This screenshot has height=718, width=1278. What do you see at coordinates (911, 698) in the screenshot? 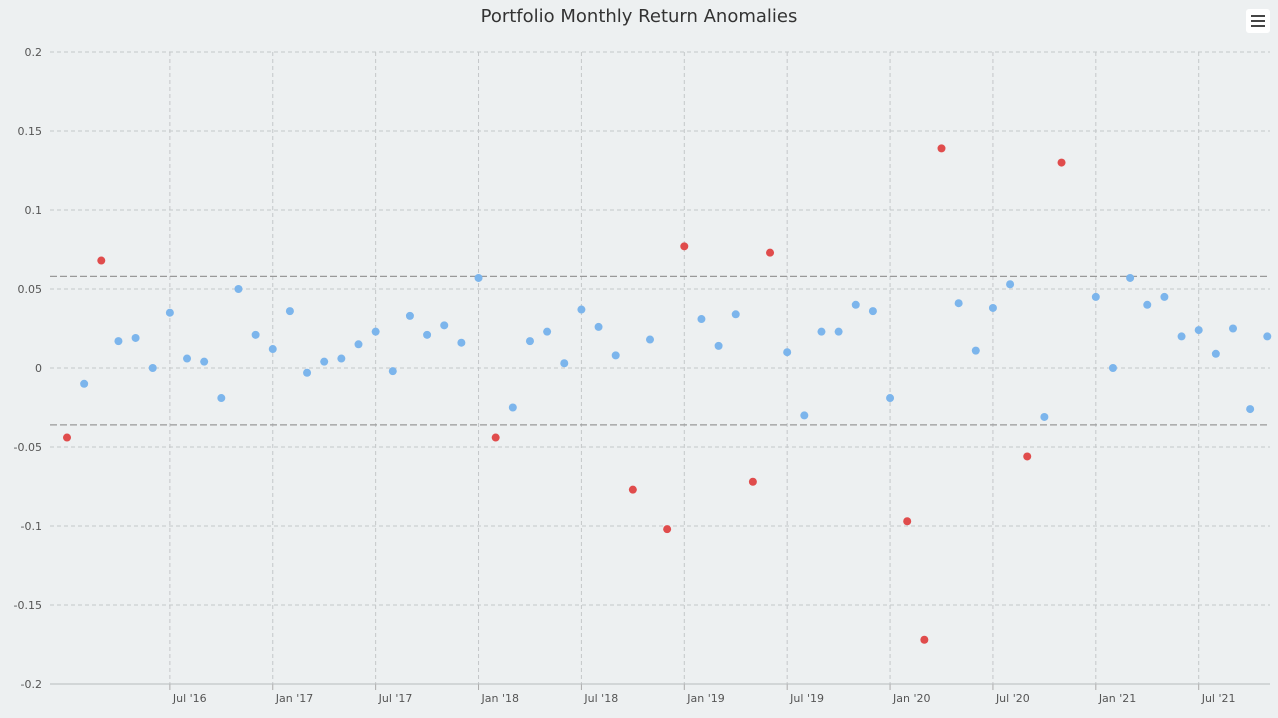
I see `x-tick-label: Jan '20` at bounding box center [911, 698].